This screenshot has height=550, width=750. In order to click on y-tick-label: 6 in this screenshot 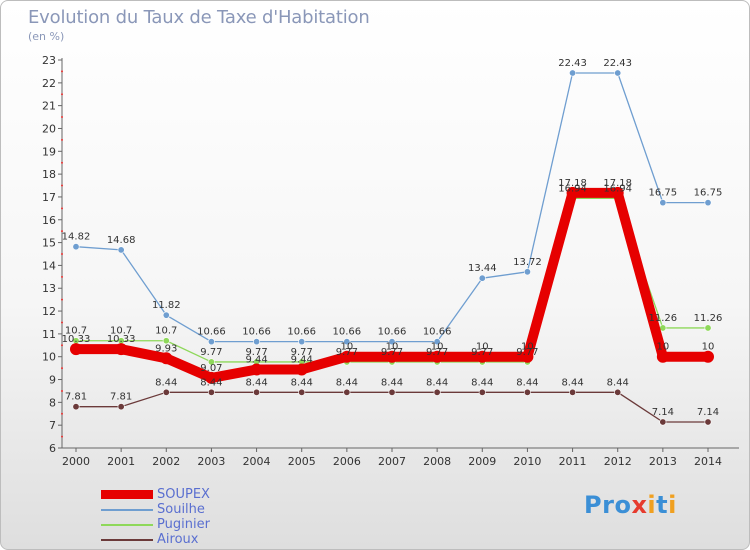, I will do `click(52, 448)`.